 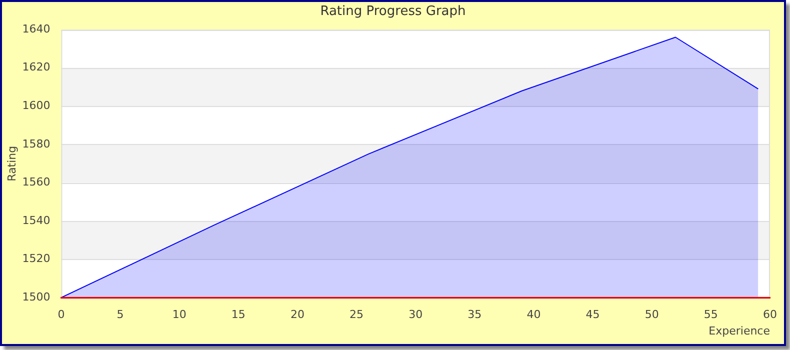 What do you see at coordinates (357, 315) in the screenshot?
I see `x-tick-label: 25` at bounding box center [357, 315].